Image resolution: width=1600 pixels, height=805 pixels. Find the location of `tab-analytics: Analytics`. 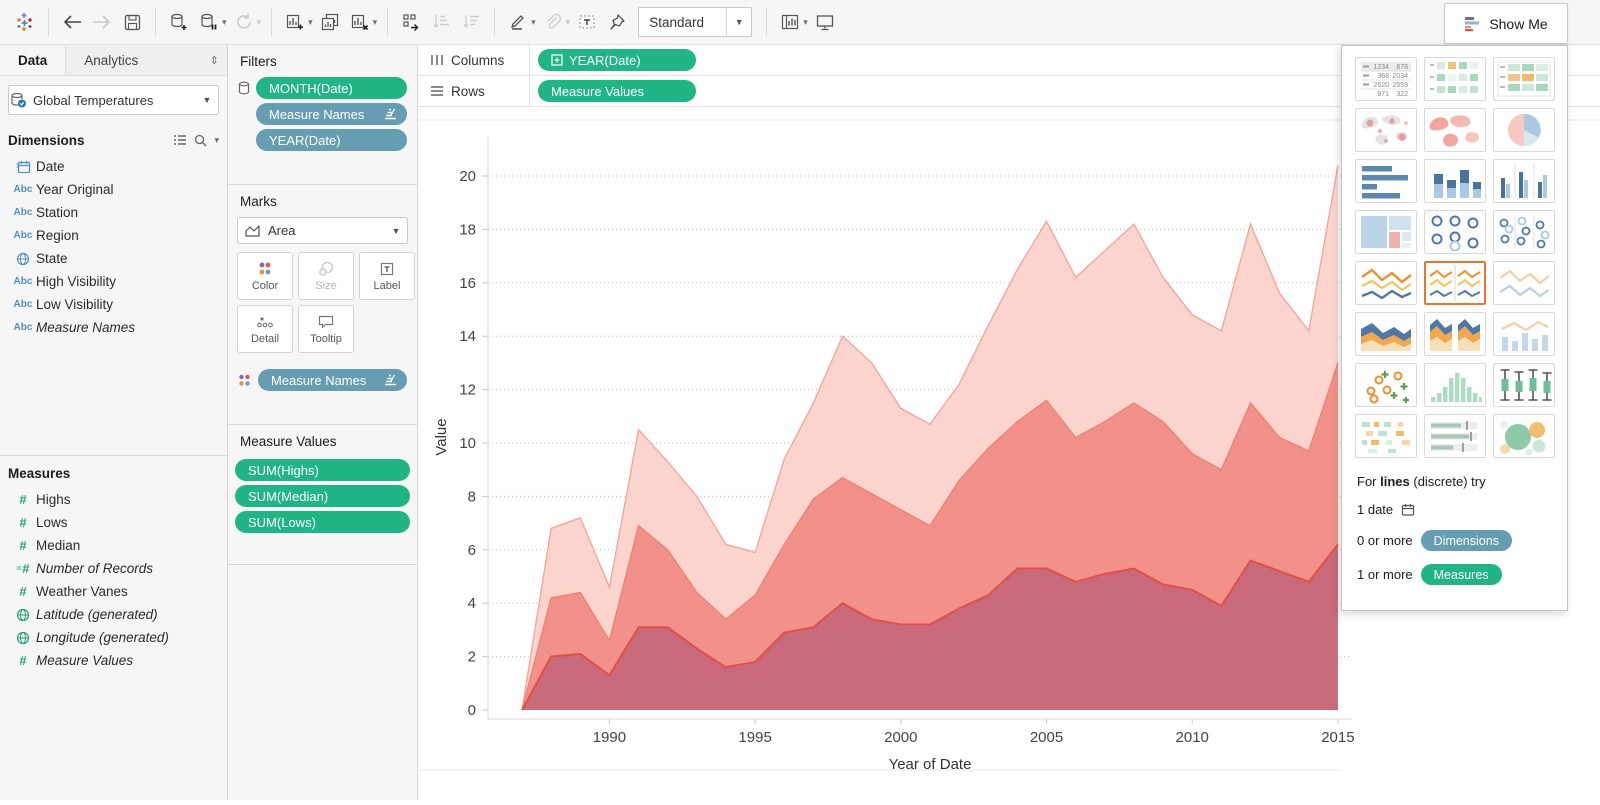

tab-analytics: Analytics is located at coordinates (111, 60).